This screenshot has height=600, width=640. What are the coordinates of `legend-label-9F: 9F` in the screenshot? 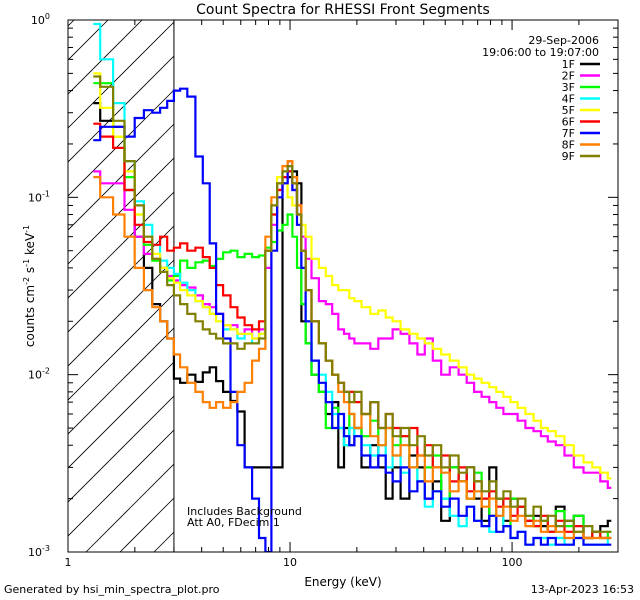 It's located at (568, 156).